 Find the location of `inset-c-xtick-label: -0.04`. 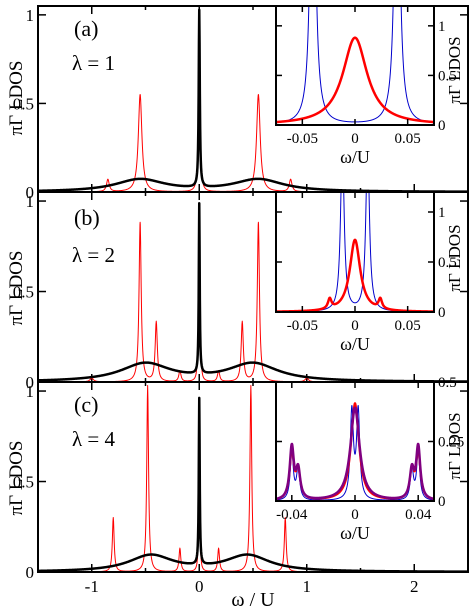

inset-c-xtick-label: -0.04 is located at coordinates (292, 515).